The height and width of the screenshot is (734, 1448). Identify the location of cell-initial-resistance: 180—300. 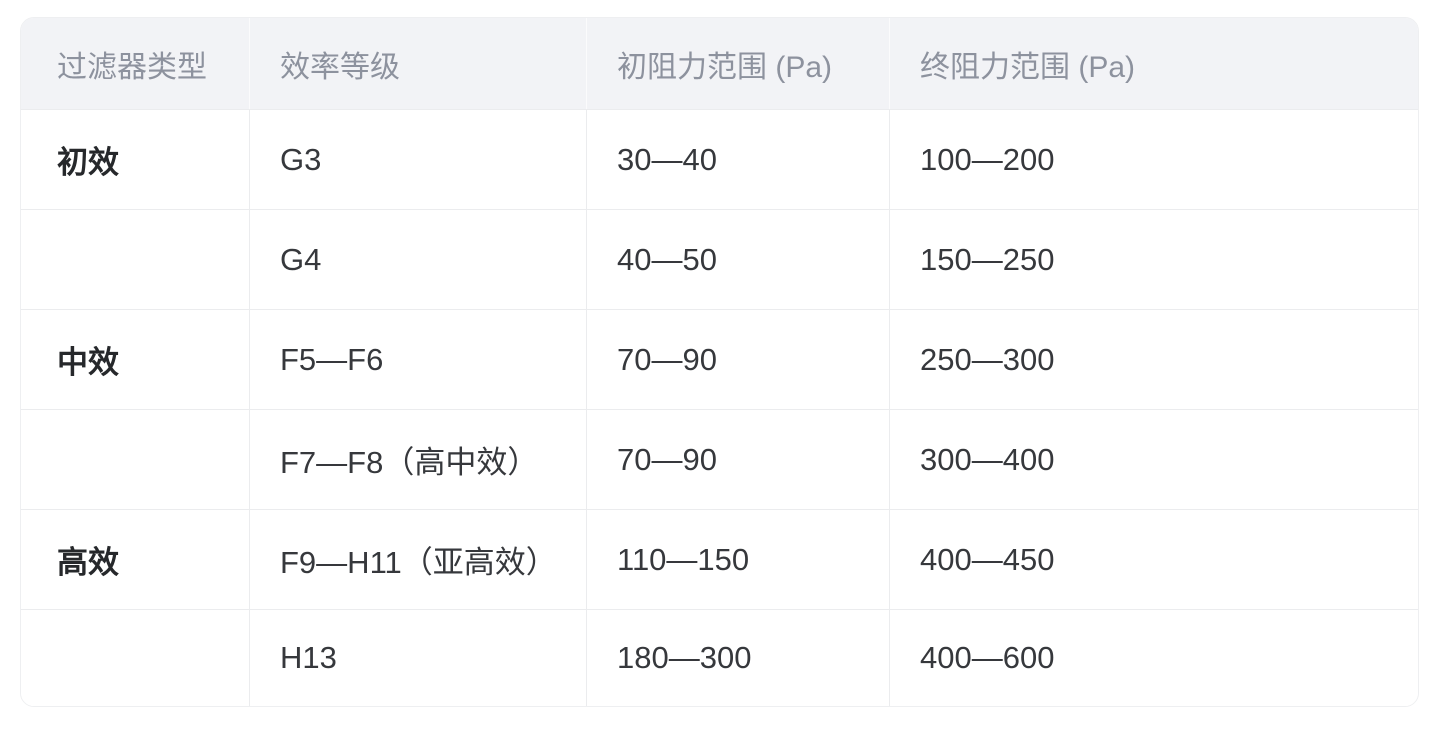
(738, 657).